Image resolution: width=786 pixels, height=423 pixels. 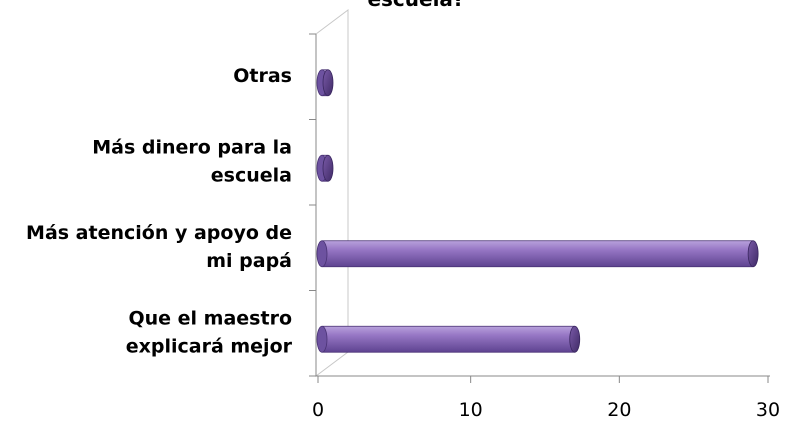 I want to click on category-label: Que el maestro explicará mejor, so click(x=209, y=332).